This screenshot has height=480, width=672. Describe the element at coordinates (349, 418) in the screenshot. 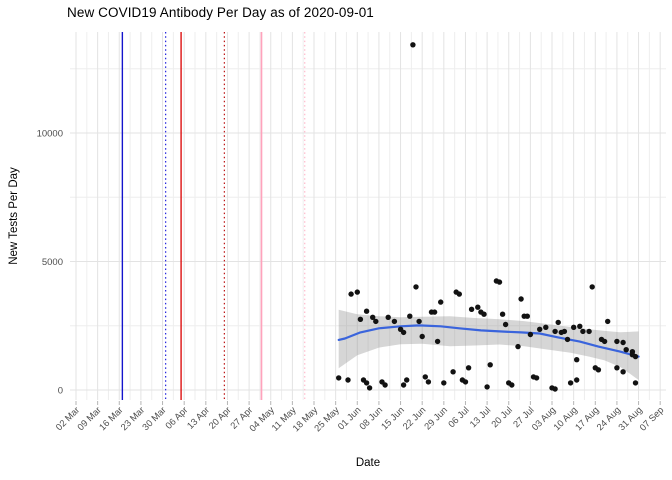

I see `x-tick-label: 01 Jun` at that location.